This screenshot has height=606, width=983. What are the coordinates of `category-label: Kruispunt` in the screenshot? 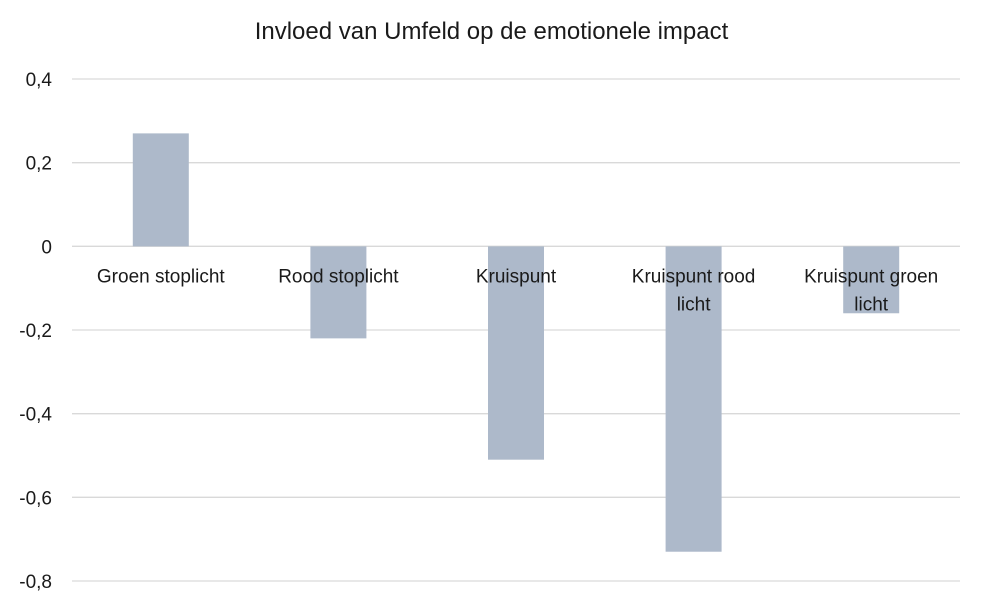 It's located at (516, 276).